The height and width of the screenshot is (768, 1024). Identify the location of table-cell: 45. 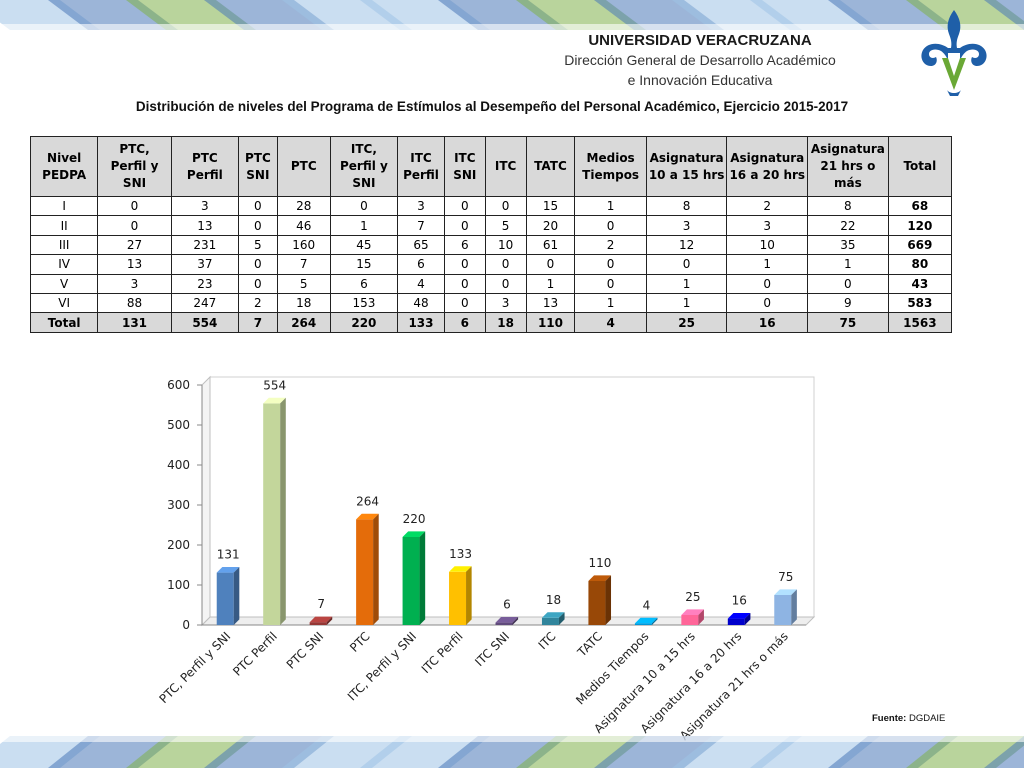
(364, 245).